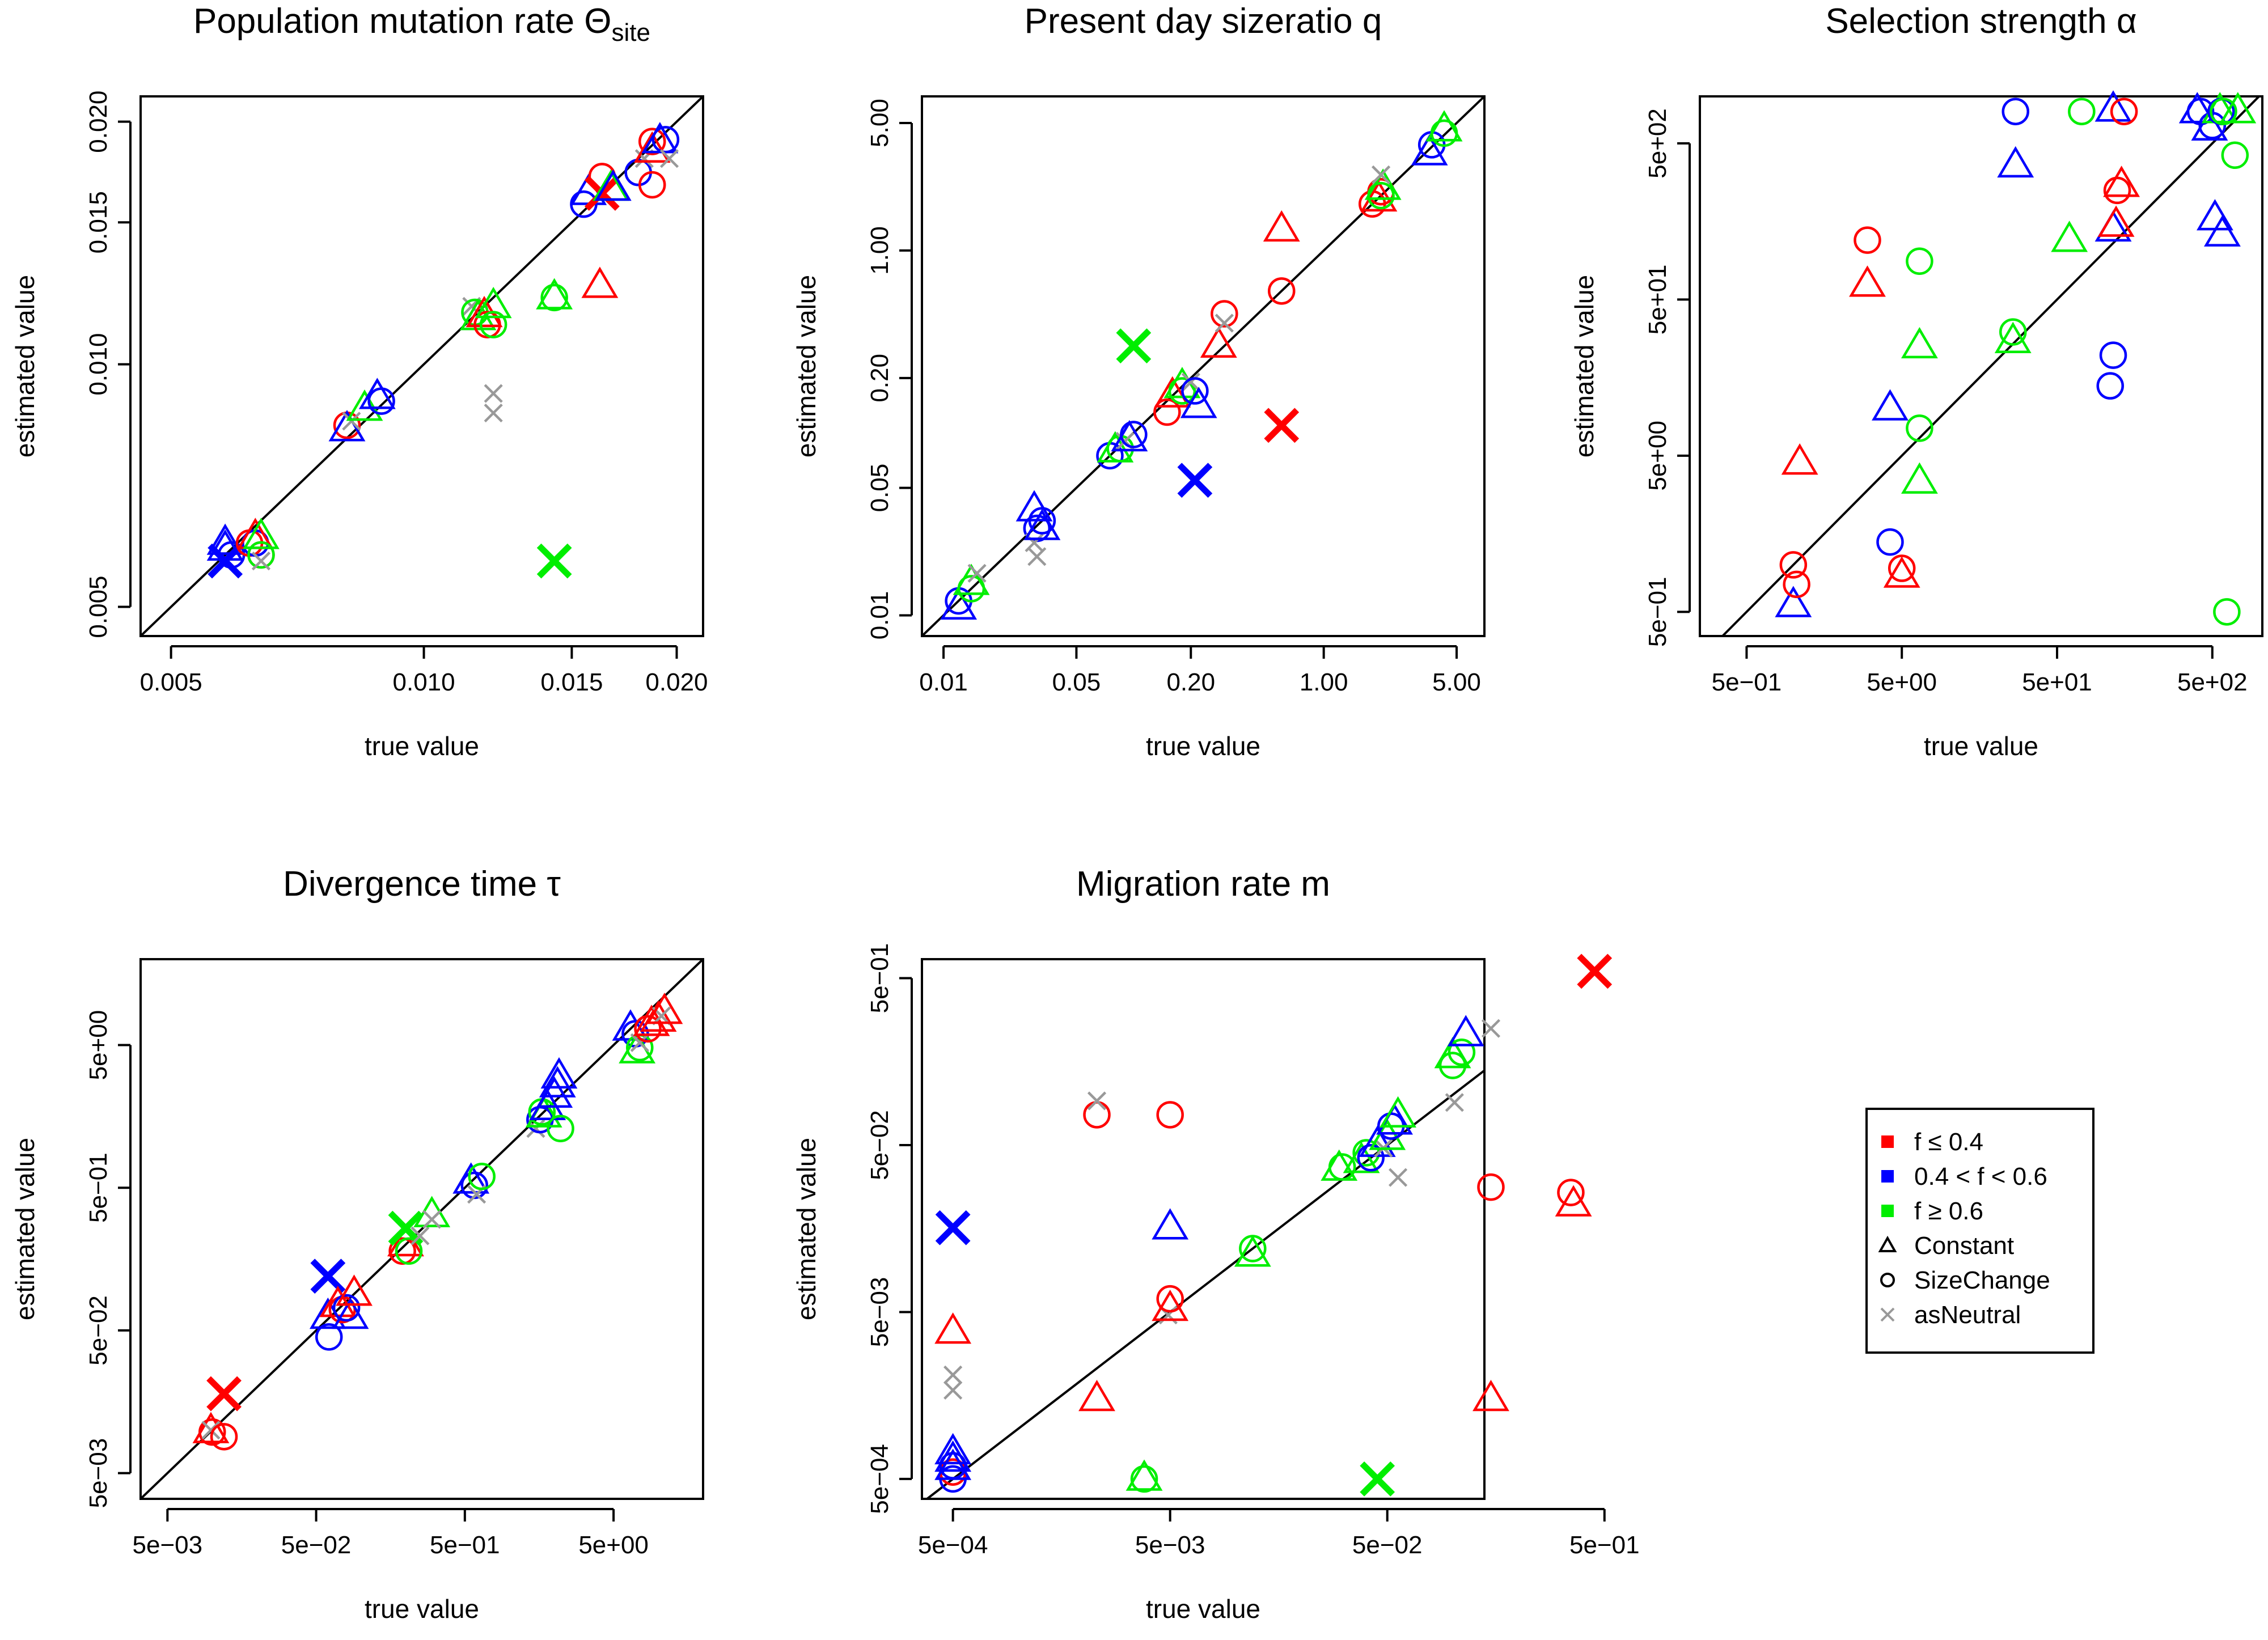  Describe the element at coordinates (1946, 1246) in the screenshot. I see `legend-item: Constant` at that location.